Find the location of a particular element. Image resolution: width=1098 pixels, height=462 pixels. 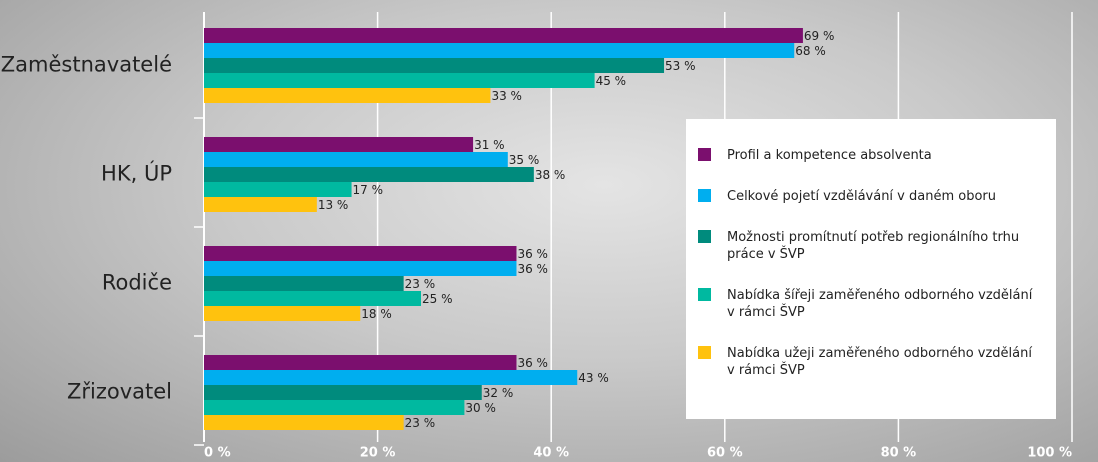

value-label: 30 % is located at coordinates (480, 408).